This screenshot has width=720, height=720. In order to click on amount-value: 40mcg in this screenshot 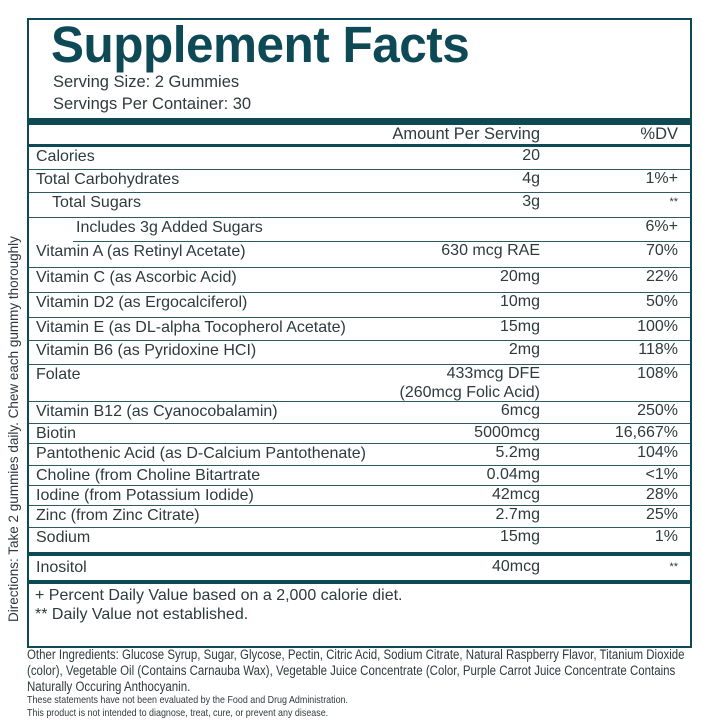, I will do `click(515, 566)`.